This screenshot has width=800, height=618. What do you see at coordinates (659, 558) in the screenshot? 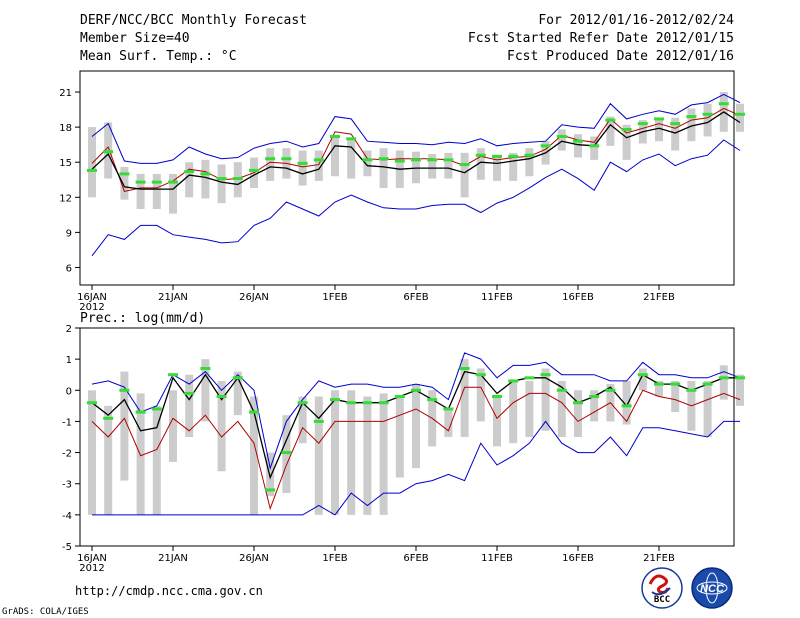
I see `prec-x-tick-label: 21FEB` at bounding box center [659, 558].